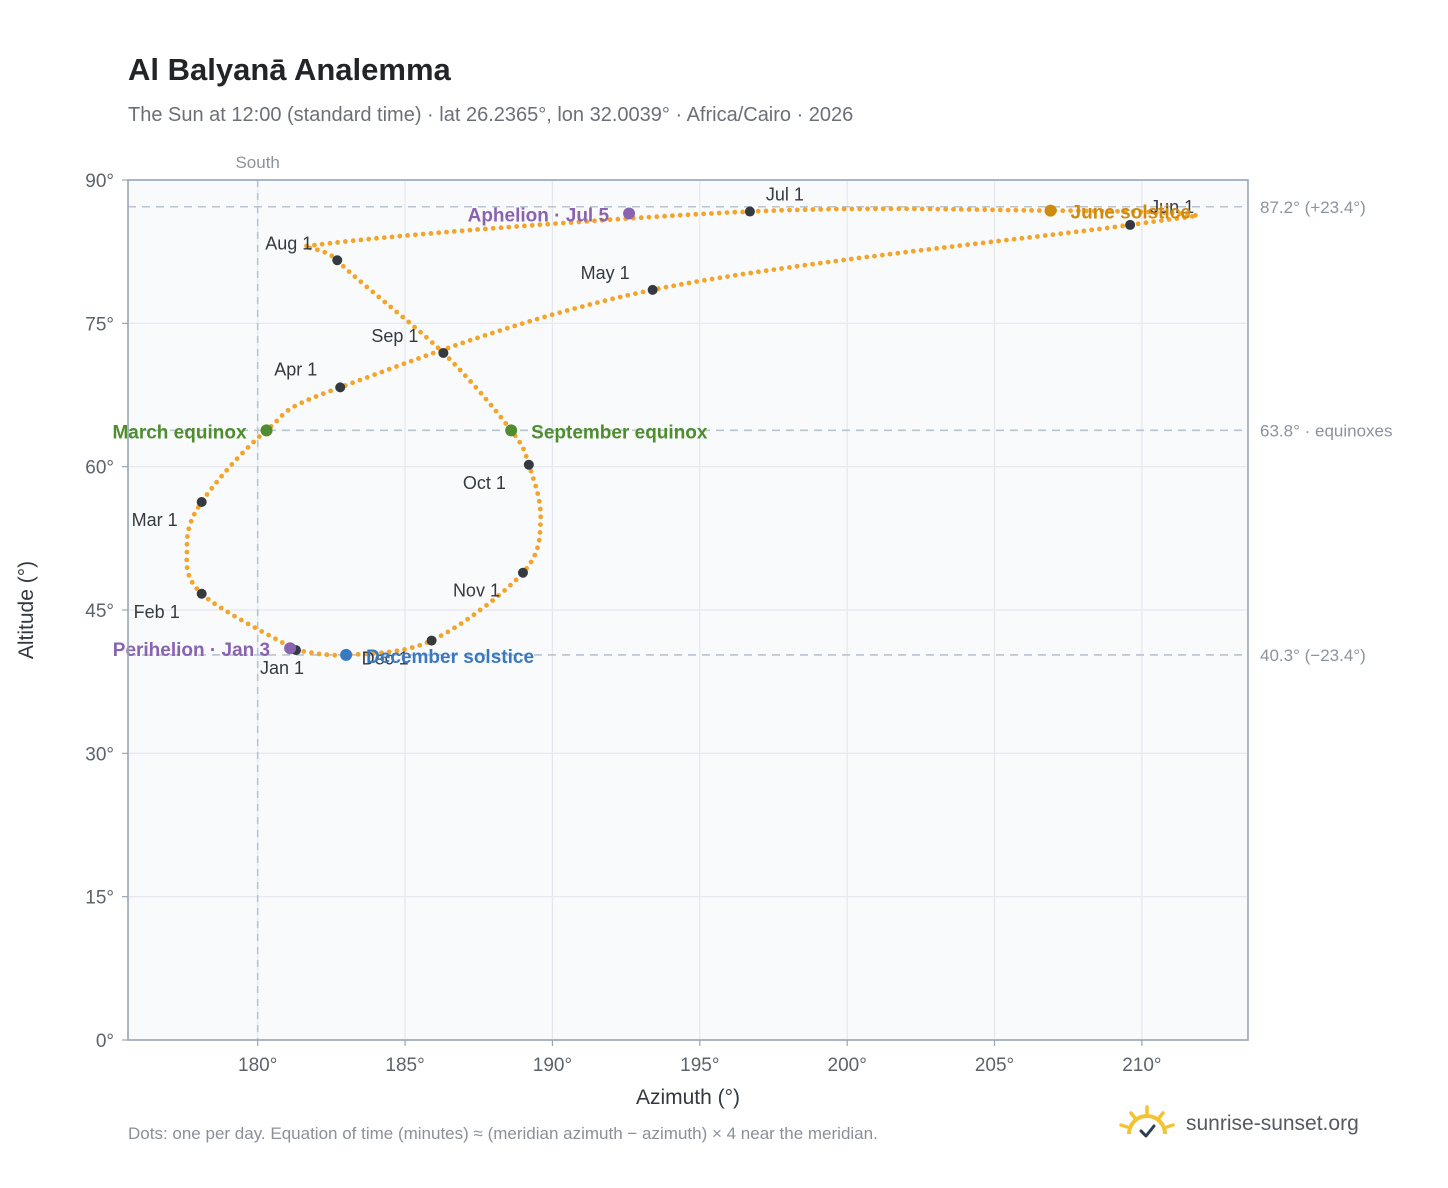 This screenshot has height=1188, width=1448. Describe the element at coordinates (1172, 207) in the screenshot. I see `month-label: Jun 1` at that location.